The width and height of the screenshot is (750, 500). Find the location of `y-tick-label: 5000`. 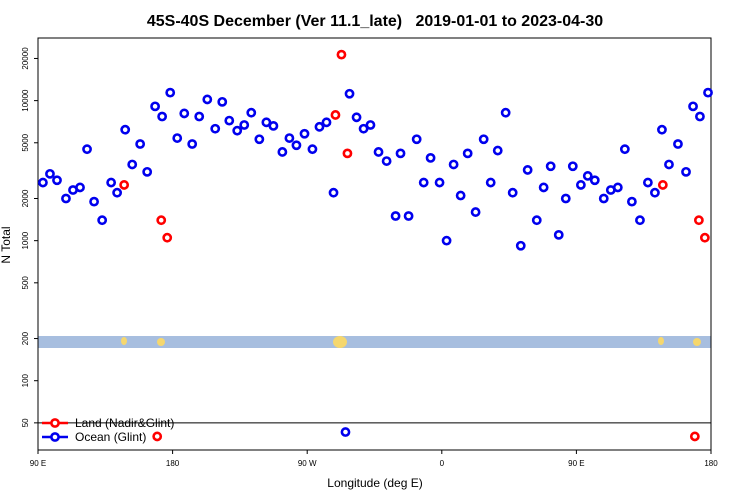

y-tick-label: 5000 is located at coordinates (25, 142).